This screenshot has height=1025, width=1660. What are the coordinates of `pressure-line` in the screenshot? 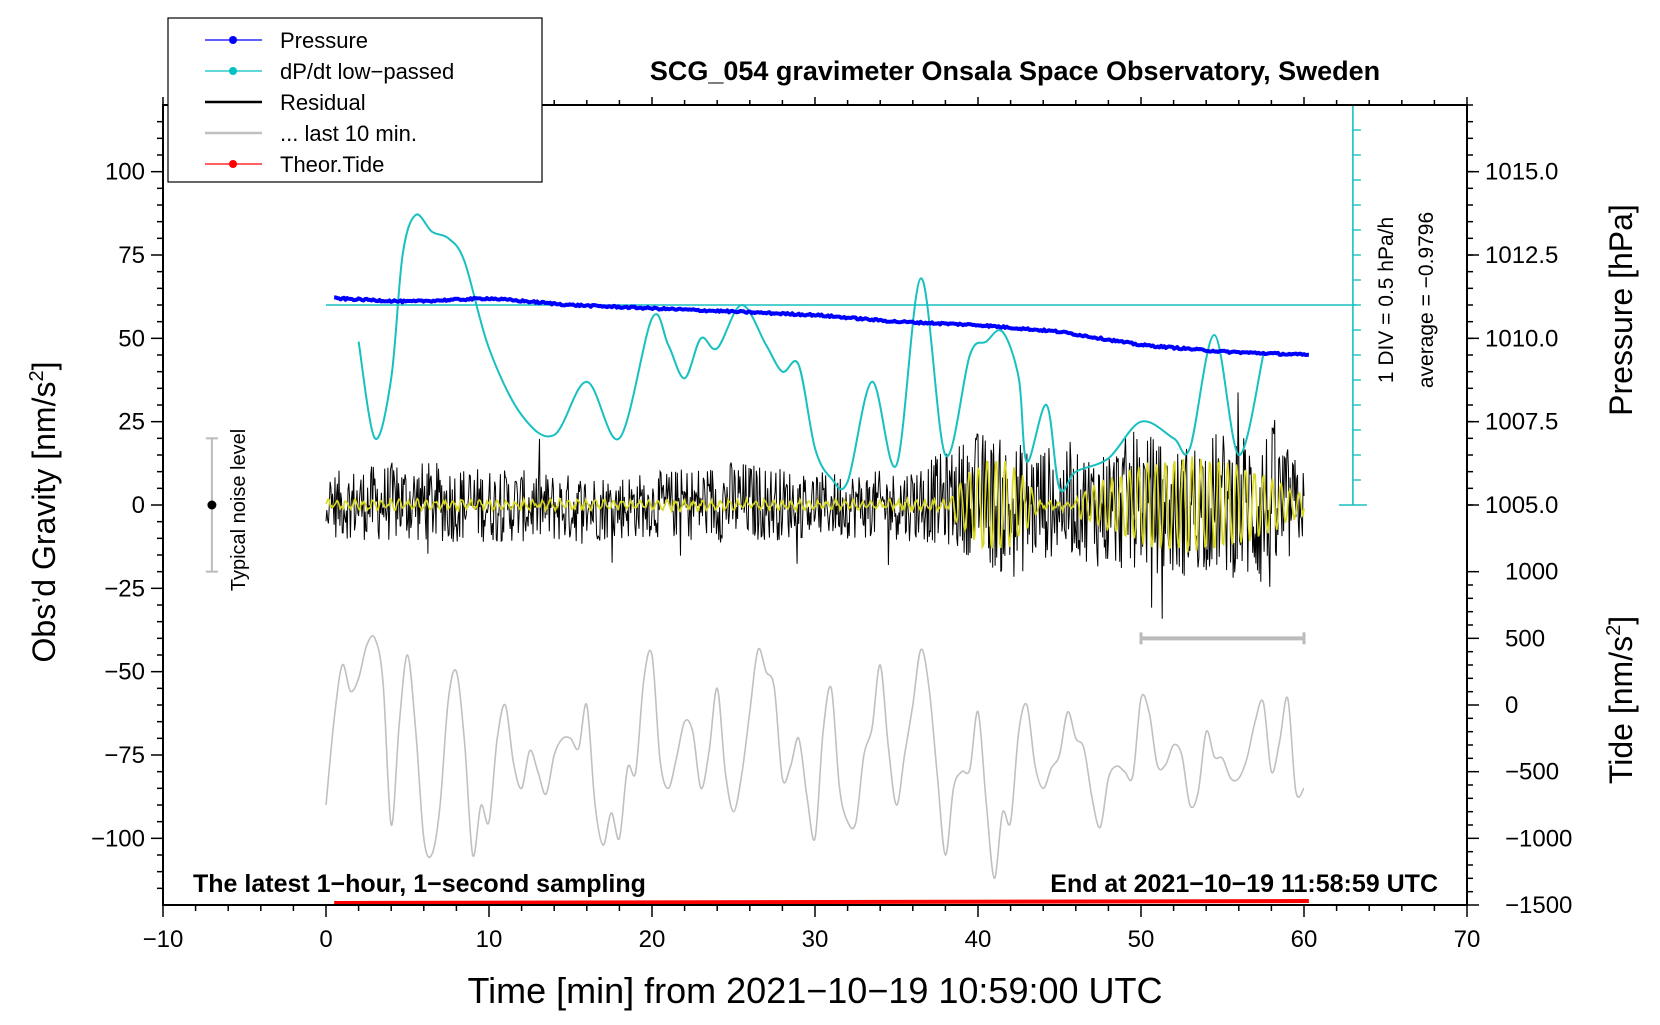 It's located at (821, 326).